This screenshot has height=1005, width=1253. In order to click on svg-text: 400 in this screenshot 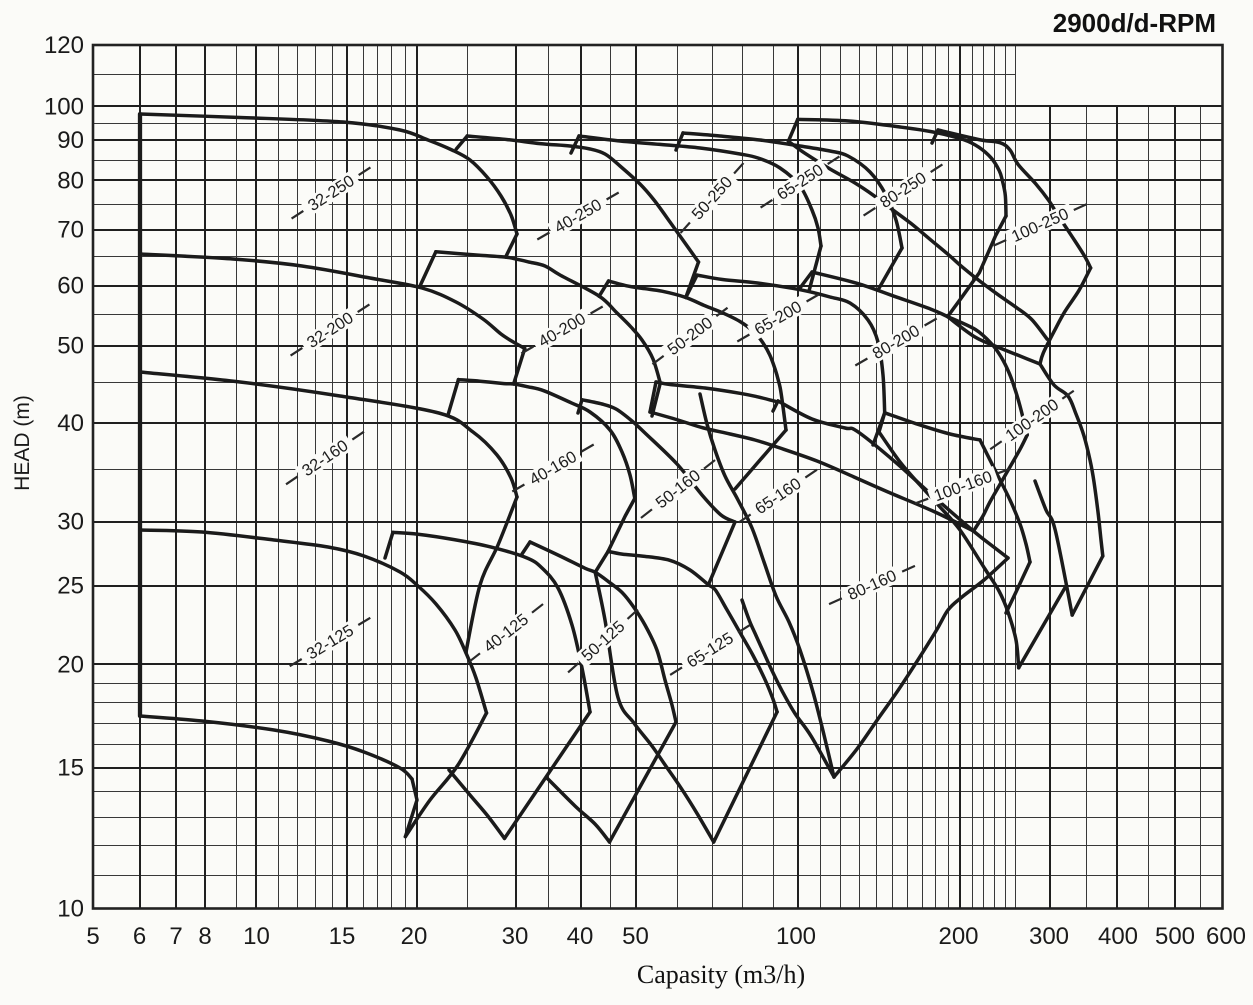, I will do `click(1118, 936)`.